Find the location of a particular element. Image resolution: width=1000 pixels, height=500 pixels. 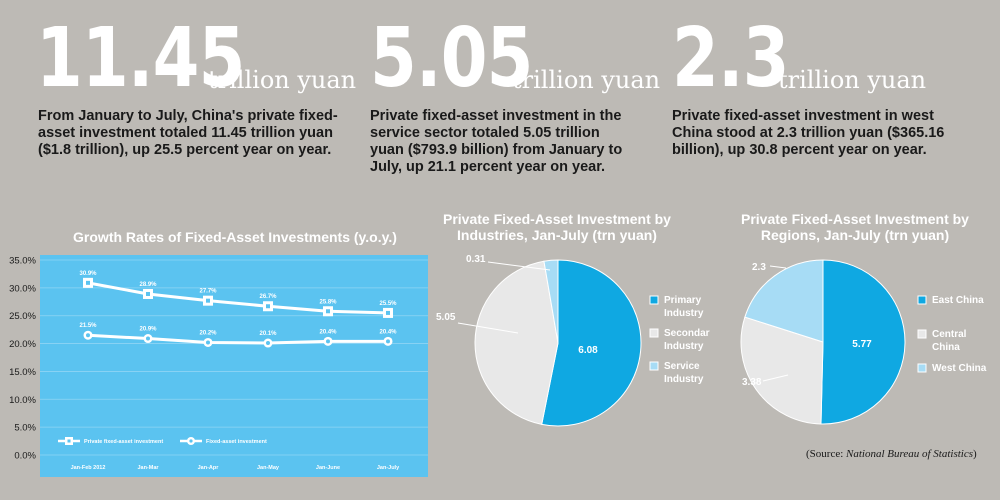

legend-label: Service is located at coordinates (682, 366).